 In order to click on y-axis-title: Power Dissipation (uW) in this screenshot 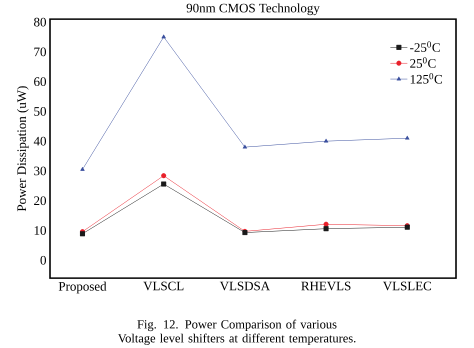, I will do `click(22, 149)`.